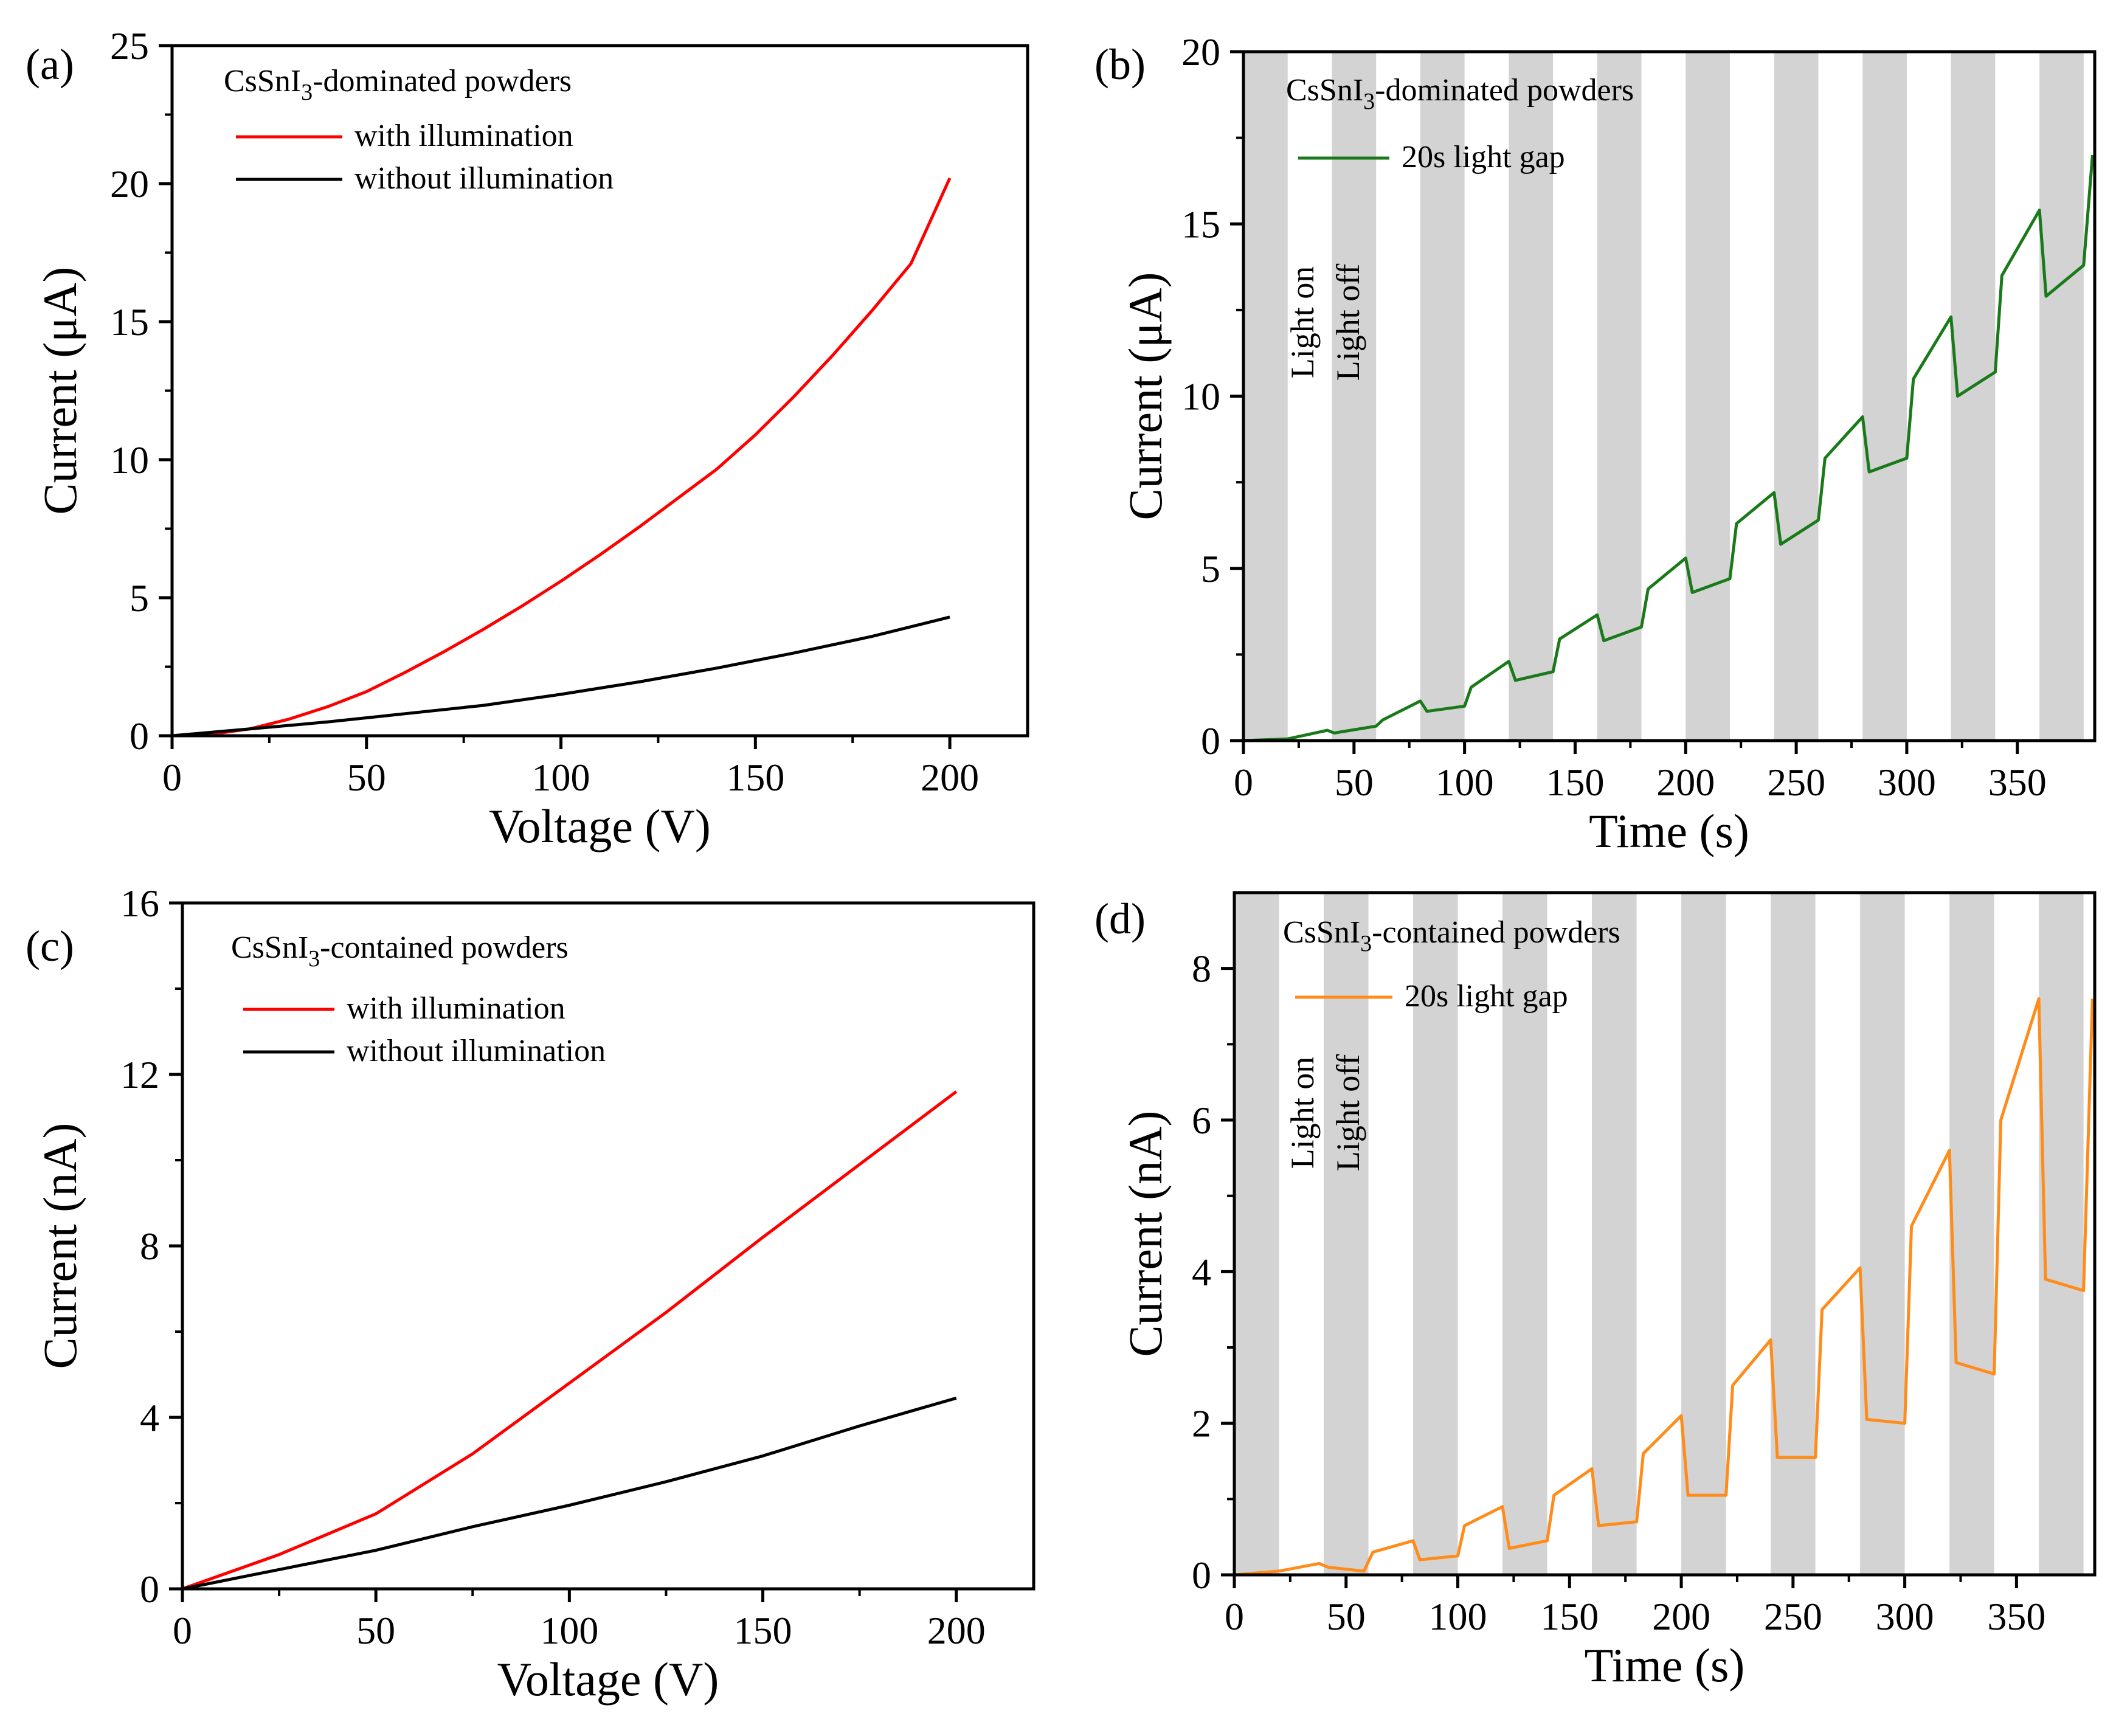  Describe the element at coordinates (1120, 919) in the screenshot. I see `panel-label: (d)` at that location.